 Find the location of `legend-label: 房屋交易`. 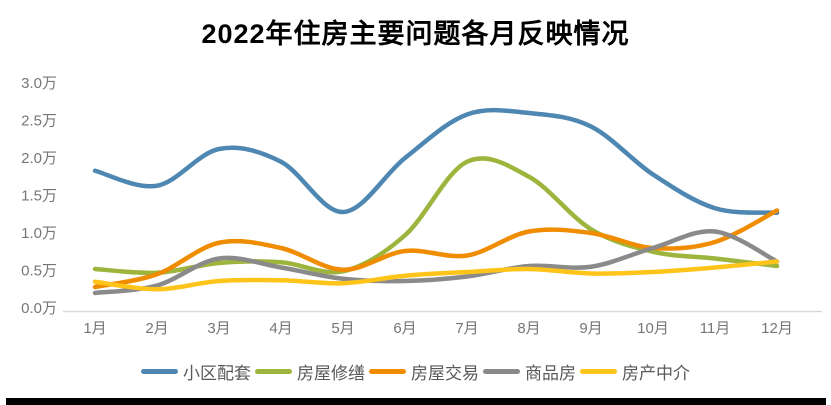

legend-label: 房屋交易 is located at coordinates (445, 373).